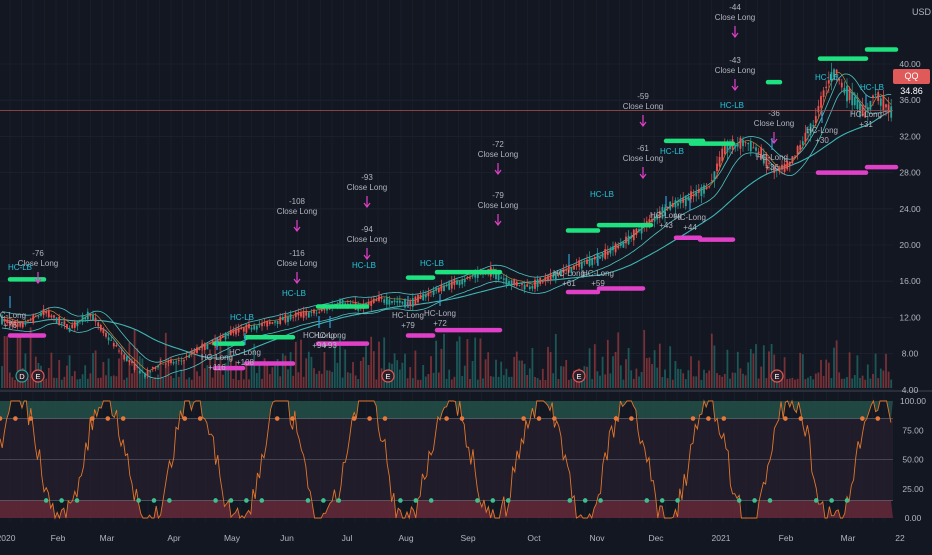 The image size is (932, 555). Describe the element at coordinates (872, 87) in the screenshot. I see `hc-lb-tag: HC-LB` at that location.